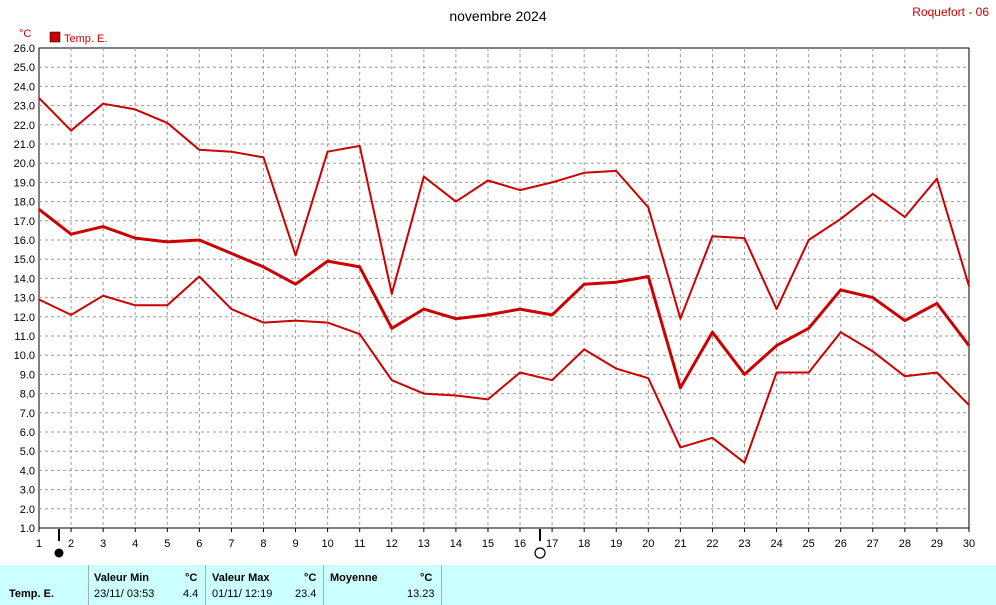 The image size is (996, 605). I want to click on min-value: 4.4, so click(191, 594).